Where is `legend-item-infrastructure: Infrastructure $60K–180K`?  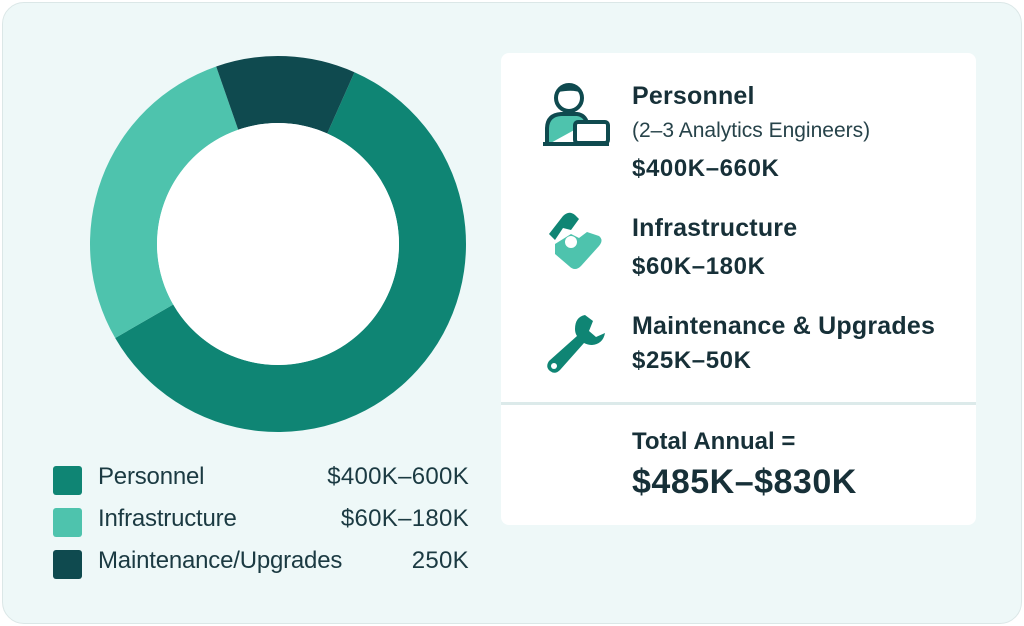
legend-item-infrastructure: Infrastructure $60K–180K is located at coordinates (268, 521).